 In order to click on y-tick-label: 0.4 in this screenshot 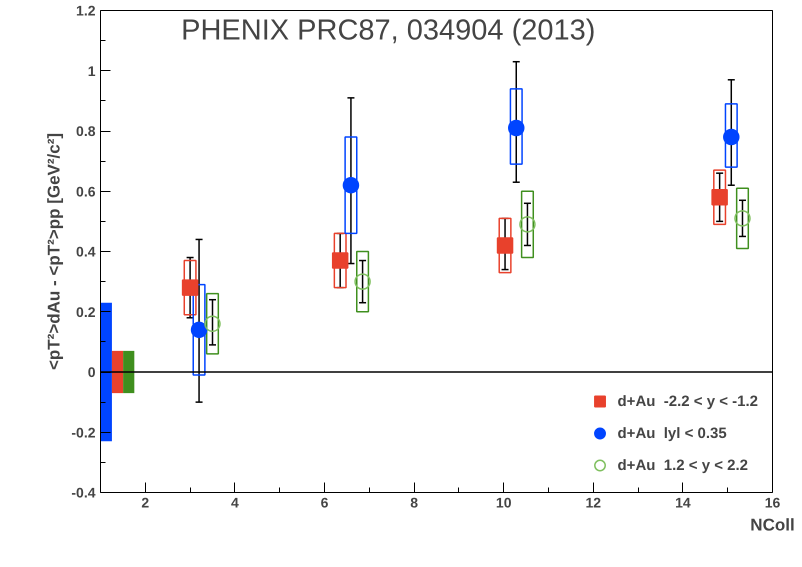, I will do `click(86, 252)`.